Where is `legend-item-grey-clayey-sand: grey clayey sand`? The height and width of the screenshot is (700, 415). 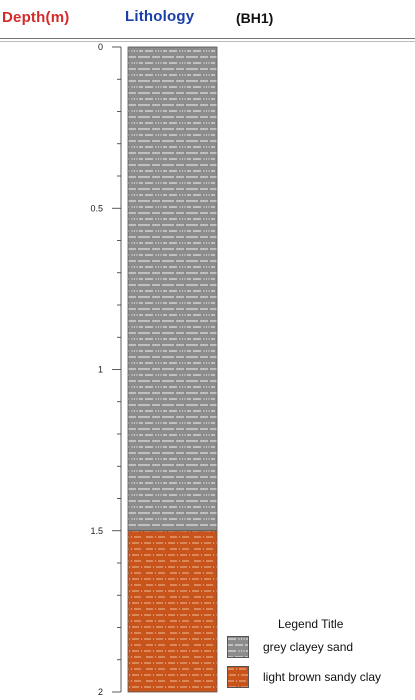 legend-item-grey-clayey-sand: grey clayey sand is located at coordinates (320, 647).